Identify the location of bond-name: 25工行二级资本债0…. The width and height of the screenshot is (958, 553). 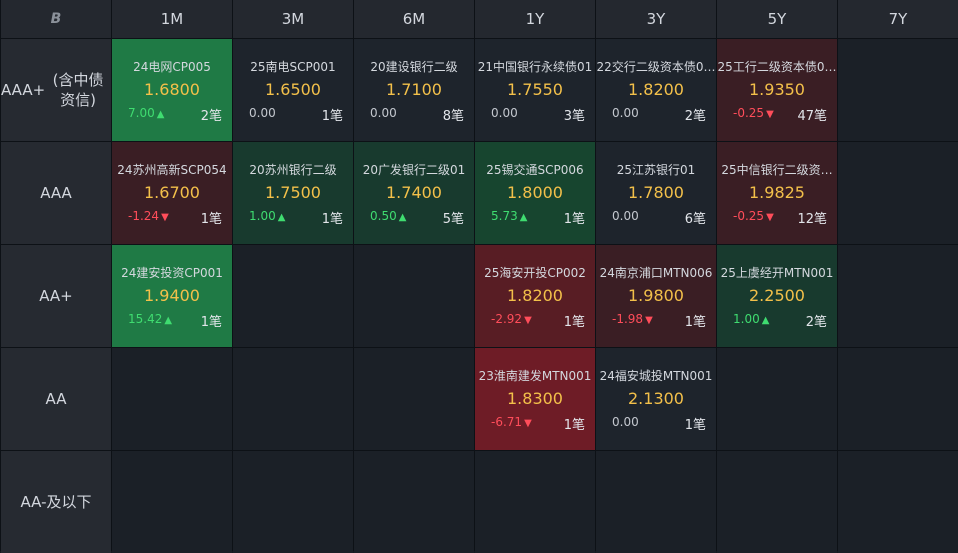
(777, 67).